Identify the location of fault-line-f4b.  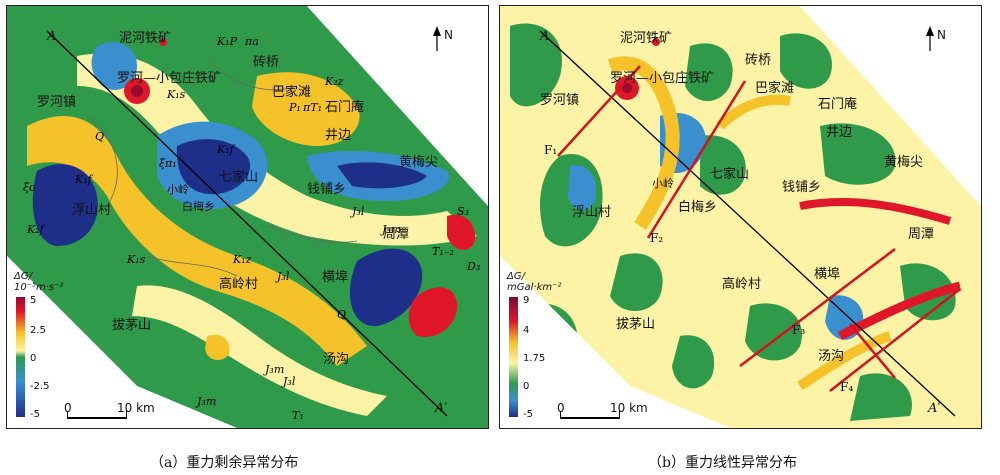
(872, 351).